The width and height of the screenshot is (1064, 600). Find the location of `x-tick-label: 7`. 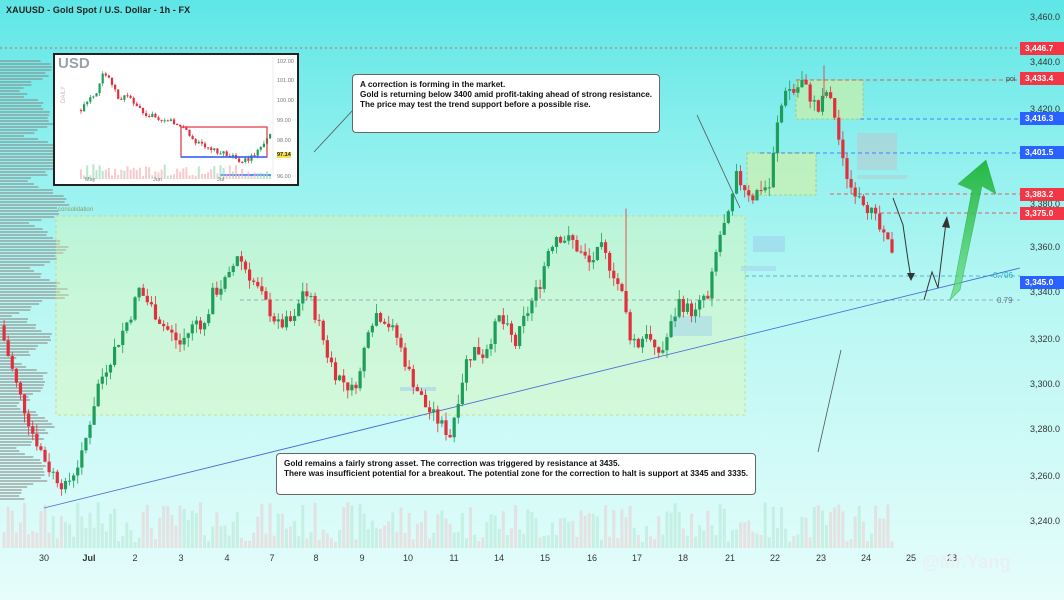

x-tick-label: 7 is located at coordinates (272, 558).